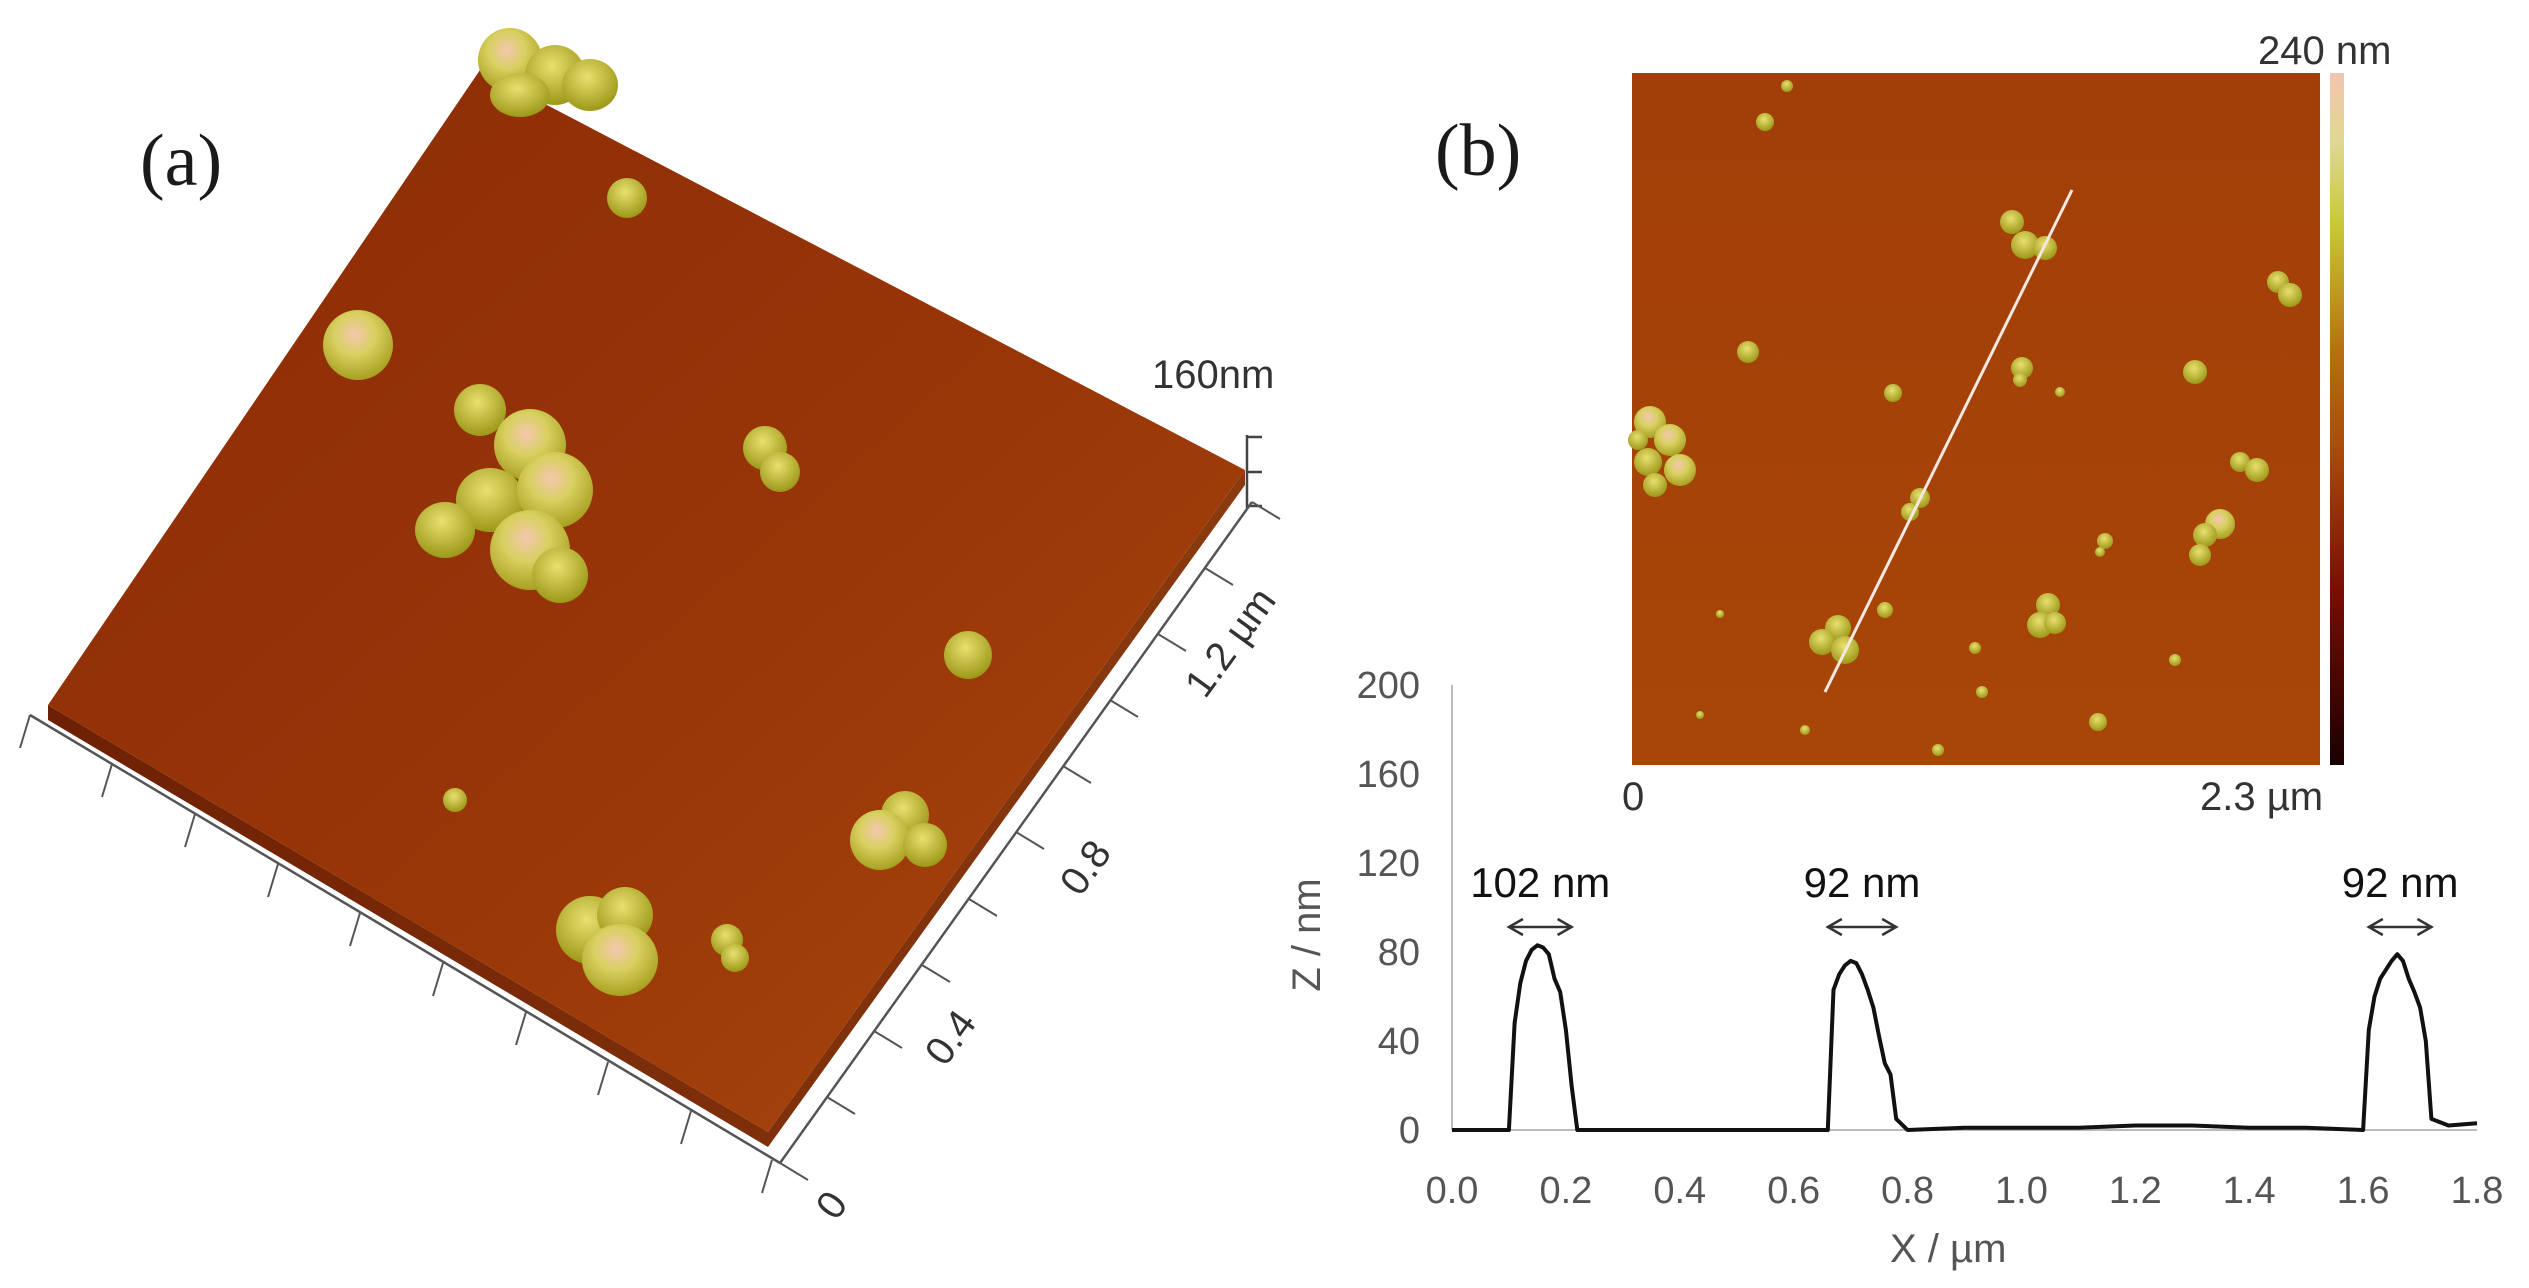  What do you see at coordinates (1399, 953) in the screenshot?
I see `y-tick-label: 80` at bounding box center [1399, 953].